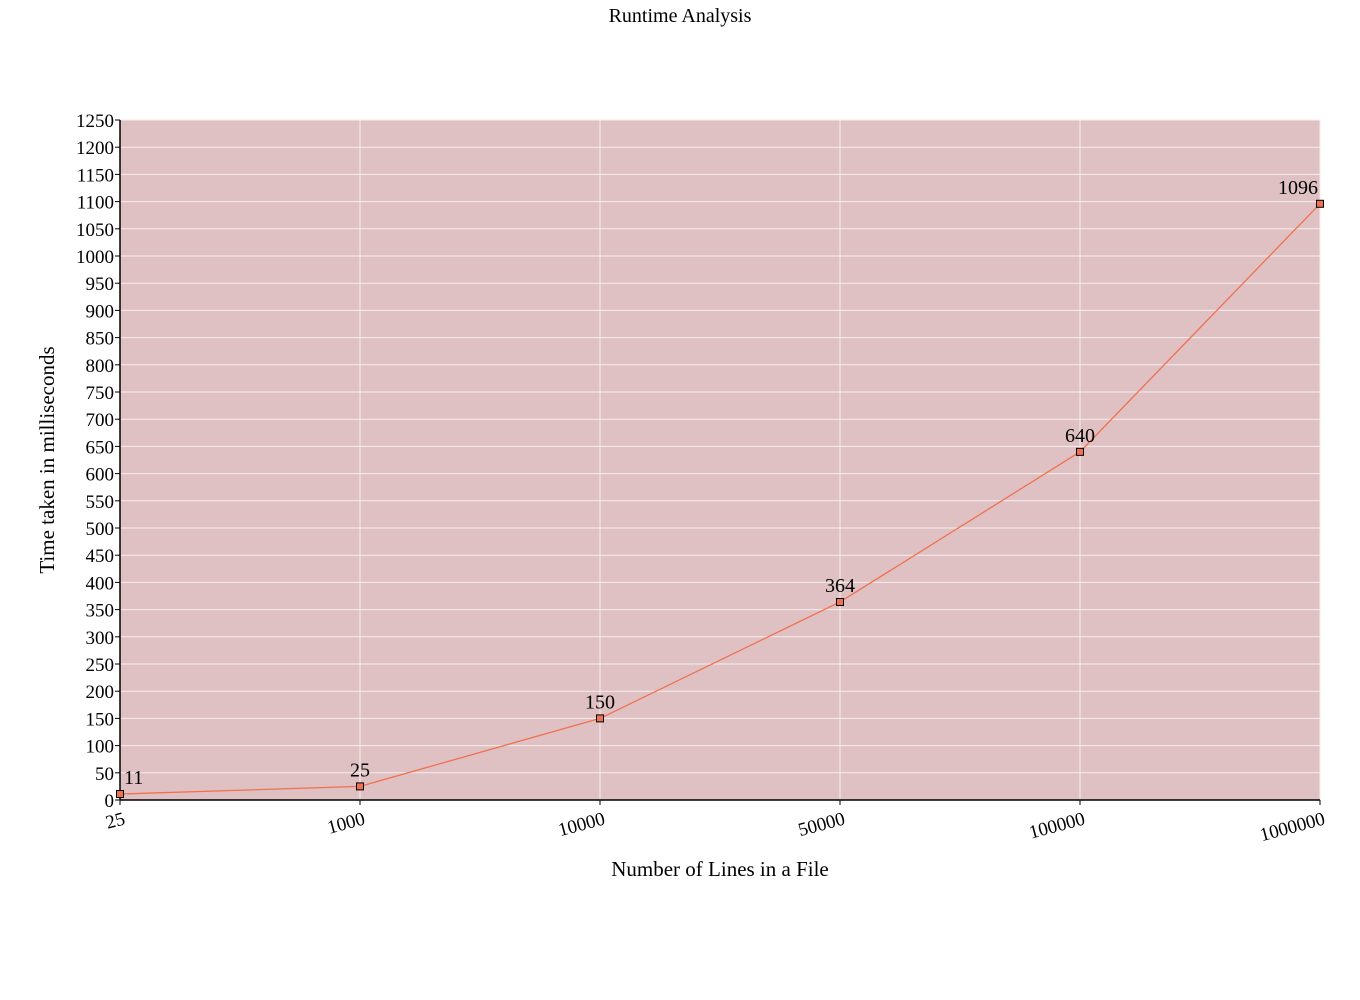 The width and height of the screenshot is (1360, 1000). I want to click on x-tick-label: 1000000, so click(1293, 827).